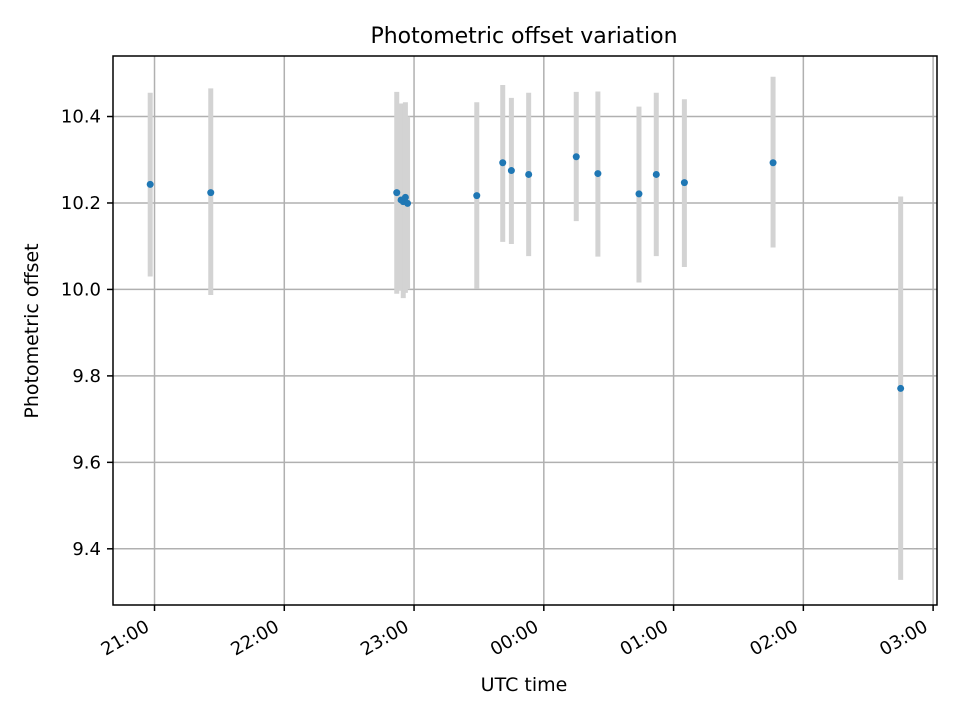  Describe the element at coordinates (86, 376) in the screenshot. I see `y-tick-label: 9.8` at that location.